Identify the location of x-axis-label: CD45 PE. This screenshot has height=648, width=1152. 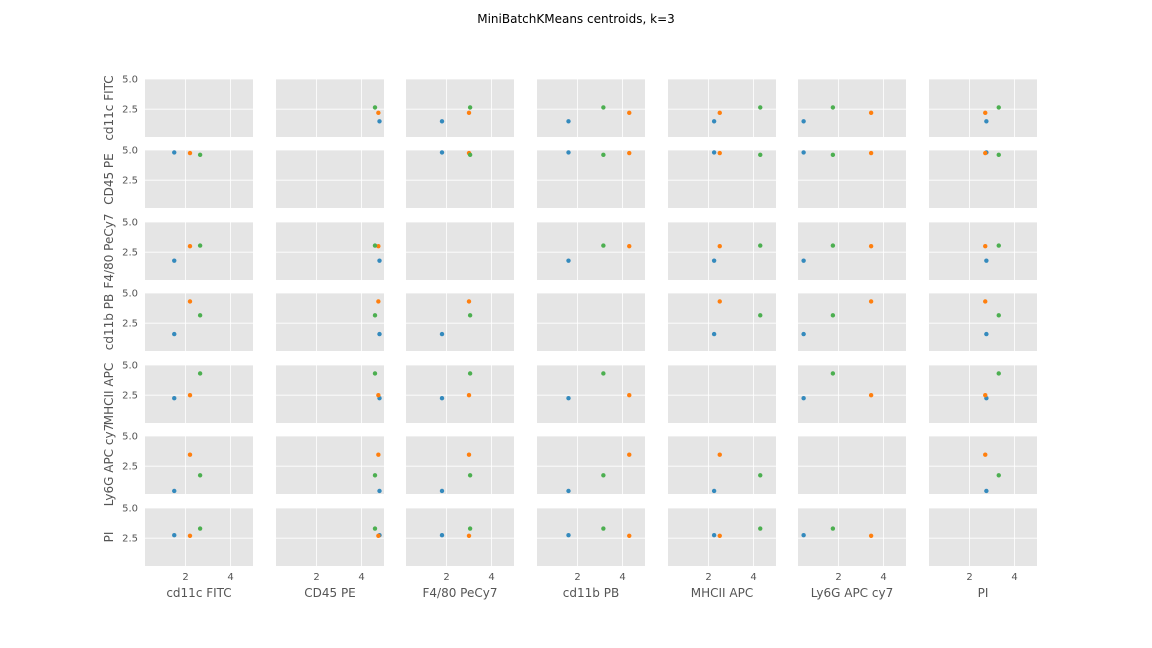
(330, 593).